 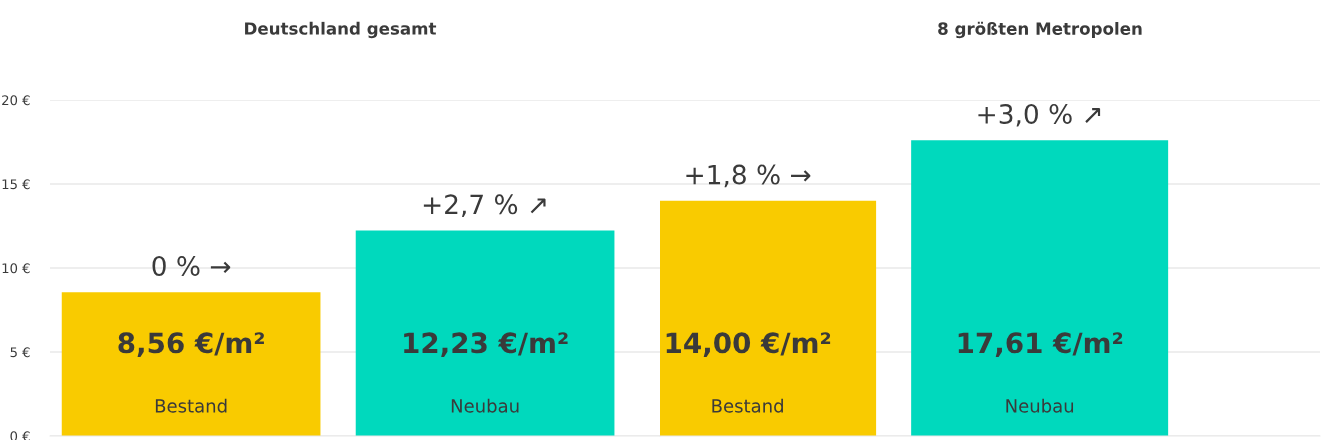 What do you see at coordinates (341, 30) in the screenshot?
I see `chart-title: Deutschland gesamt` at bounding box center [341, 30].